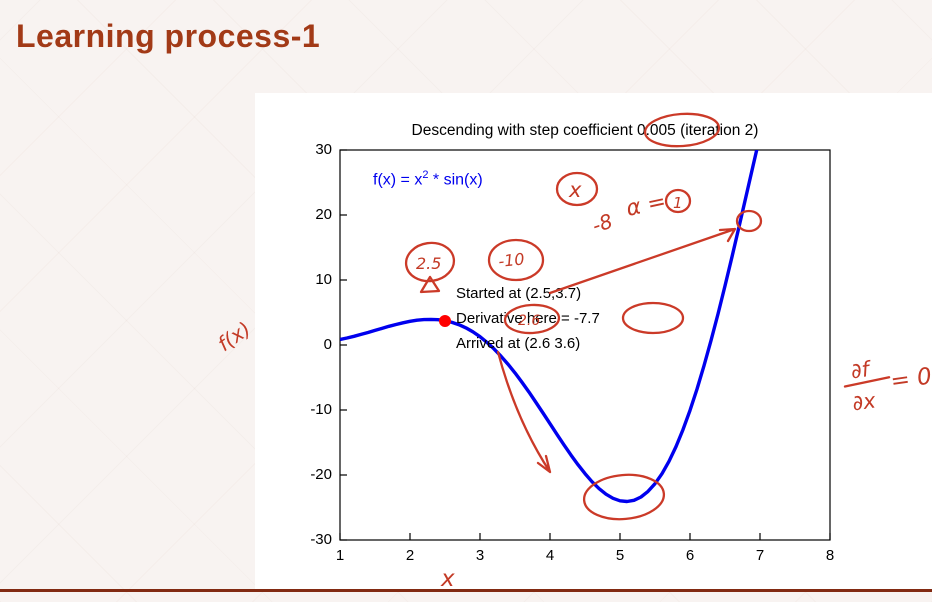  I want to click on annotation-started: Started at (2.5,3.7), so click(519, 293).